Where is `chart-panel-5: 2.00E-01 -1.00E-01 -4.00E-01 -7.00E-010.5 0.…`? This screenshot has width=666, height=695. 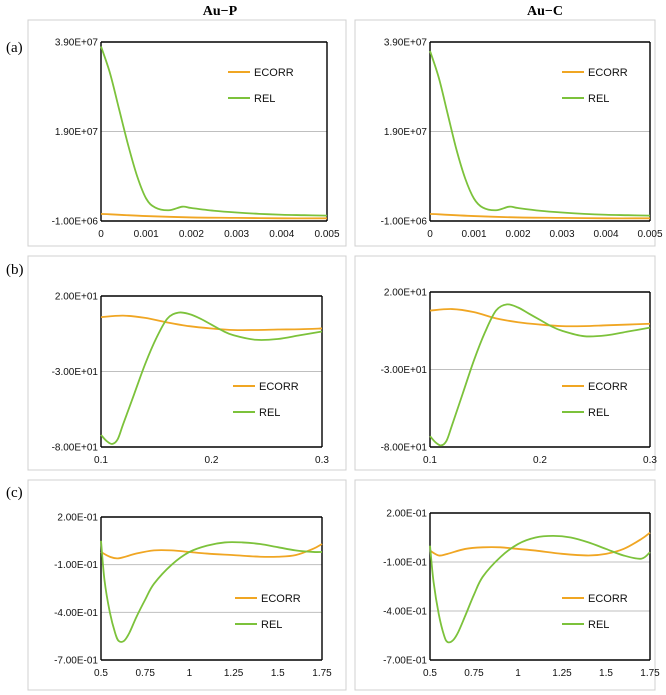 chart-panel-5: 2.00E-01 -1.00E-01 -4.00E-01 -7.00E-010.5 0.… is located at coordinates (187, 585).